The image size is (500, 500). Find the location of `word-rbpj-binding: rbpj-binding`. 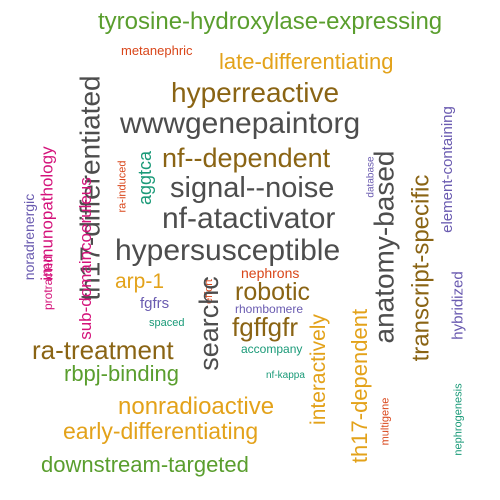

word-rbpj-binding: rbpj-binding is located at coordinates (121, 373).